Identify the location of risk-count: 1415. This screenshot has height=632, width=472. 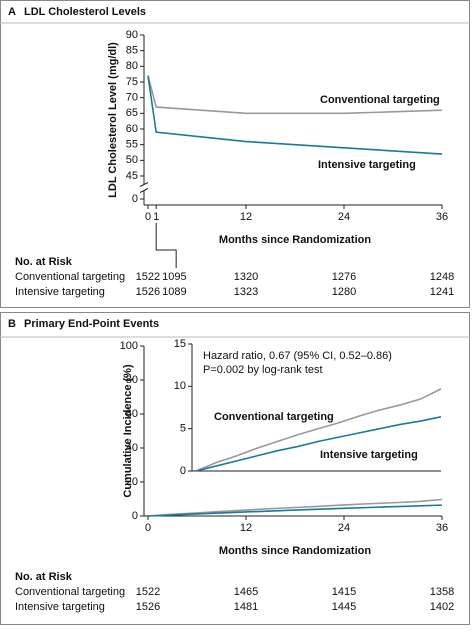
(344, 592).